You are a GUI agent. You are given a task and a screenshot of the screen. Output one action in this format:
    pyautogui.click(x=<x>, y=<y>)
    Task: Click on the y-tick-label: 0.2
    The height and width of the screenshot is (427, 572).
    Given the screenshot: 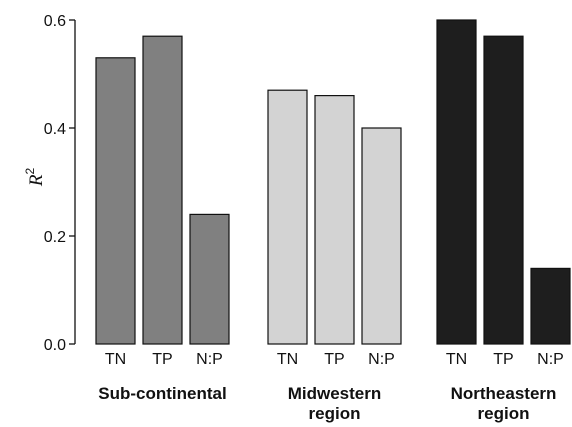 What is the action you would take?
    pyautogui.click(x=55, y=237)
    